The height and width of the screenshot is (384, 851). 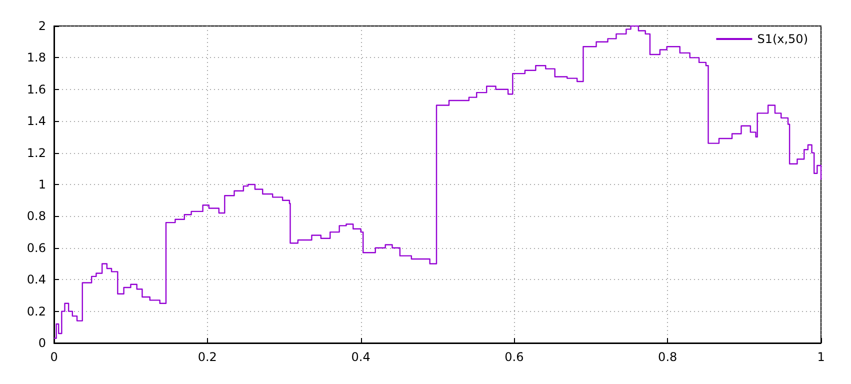 What do you see at coordinates (36, 153) in the screenshot?
I see `y-tick-label: 1.2` at bounding box center [36, 153].